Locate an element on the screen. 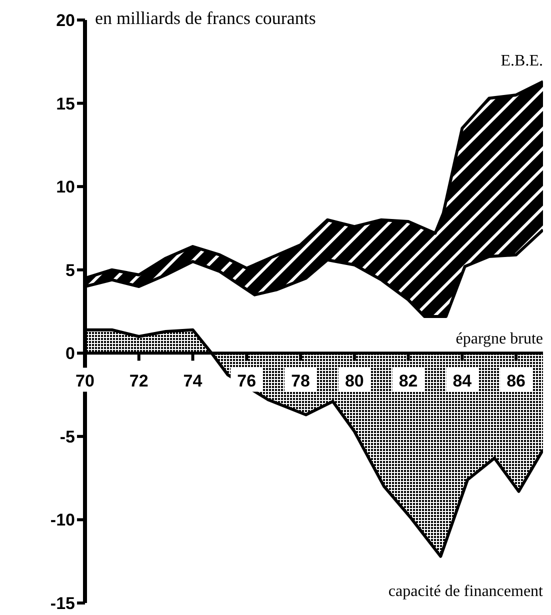 This screenshot has height=615, width=551. x-tick-label: 70 is located at coordinates (85, 381).